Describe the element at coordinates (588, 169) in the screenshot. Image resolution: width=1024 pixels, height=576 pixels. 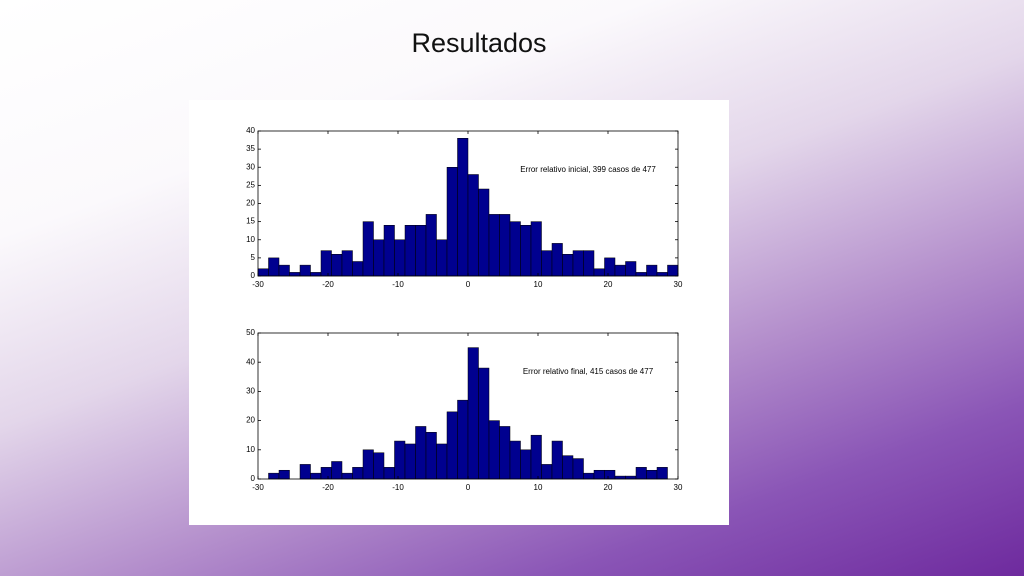
I see `annotation: Error relativo inicial, 399 casos de 477` at that location.